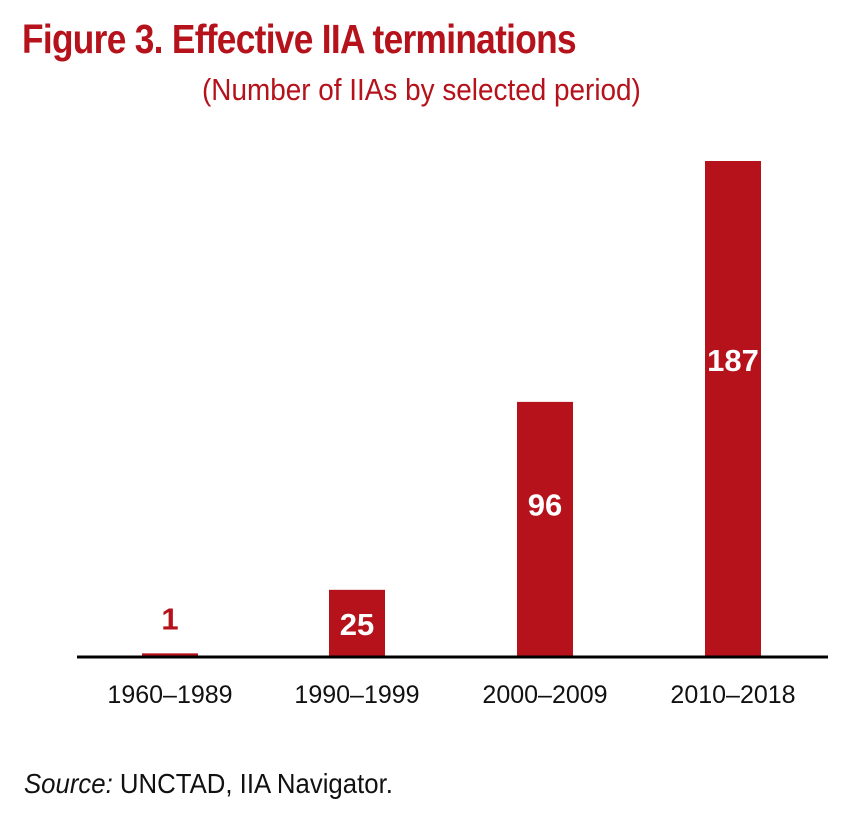 Image resolution: width=852 pixels, height=823 pixels. I want to click on x-tick-label: 2000–2009, so click(544, 695).